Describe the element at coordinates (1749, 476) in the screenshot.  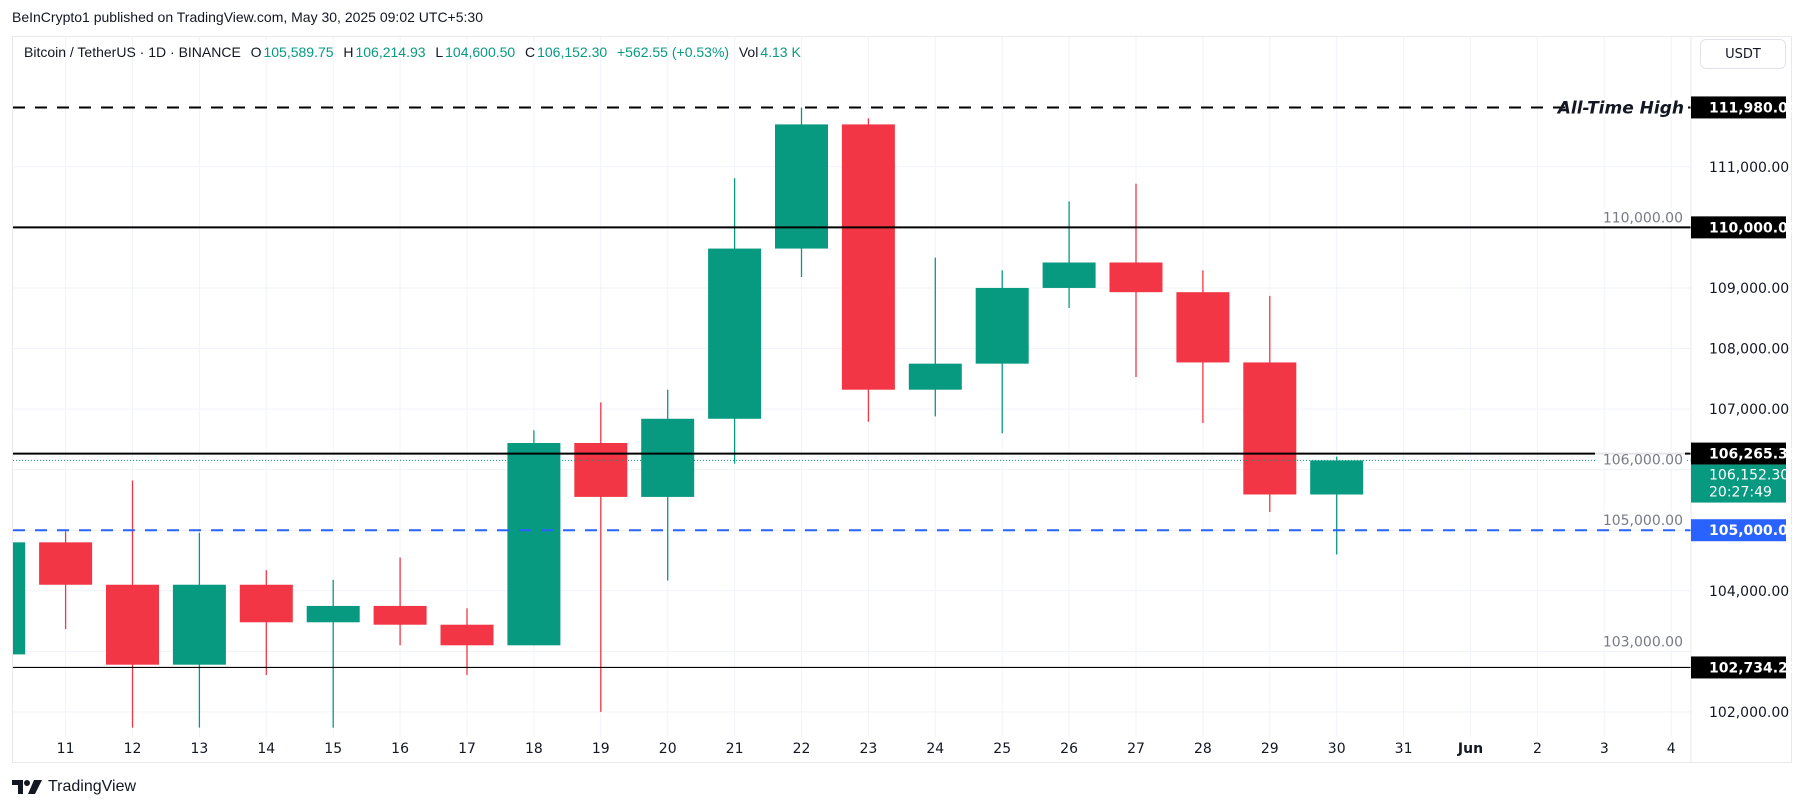
I see `last-price-label: 106,152.30` at that location.